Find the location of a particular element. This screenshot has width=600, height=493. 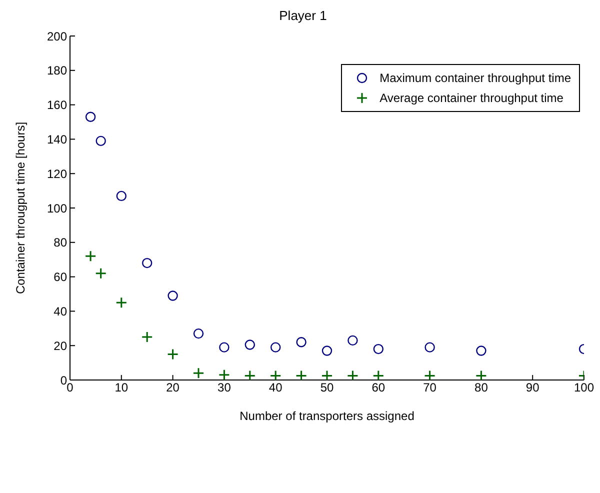

legend-label: Average container throughput time is located at coordinates (472, 98).